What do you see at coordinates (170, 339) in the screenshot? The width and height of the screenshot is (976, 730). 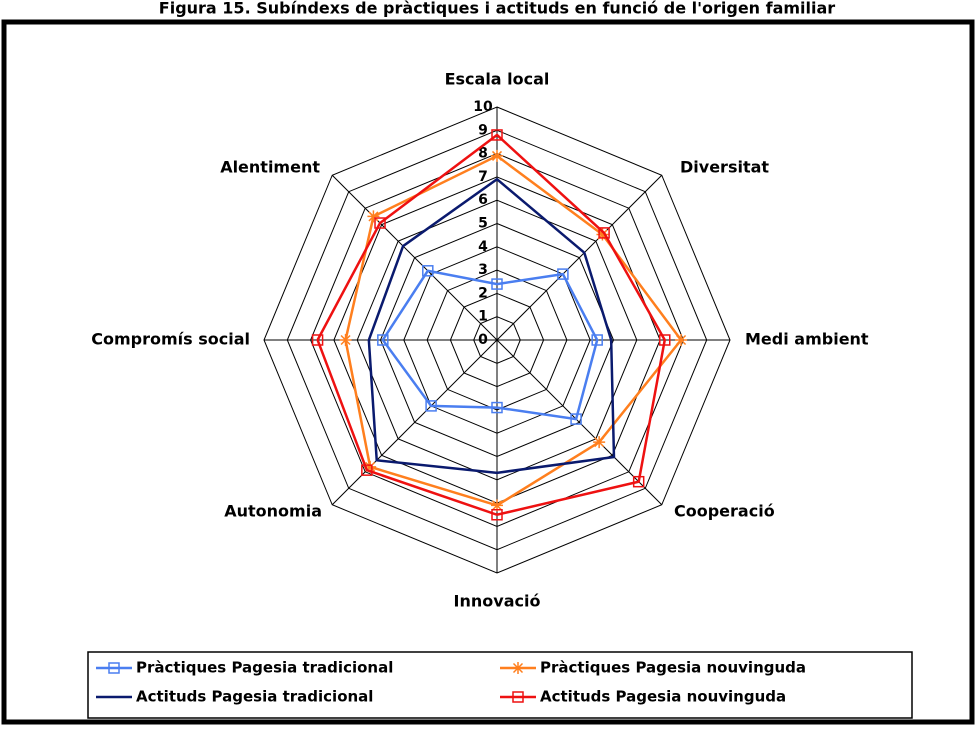 I see `category-label: Compromís social` at bounding box center [170, 339].